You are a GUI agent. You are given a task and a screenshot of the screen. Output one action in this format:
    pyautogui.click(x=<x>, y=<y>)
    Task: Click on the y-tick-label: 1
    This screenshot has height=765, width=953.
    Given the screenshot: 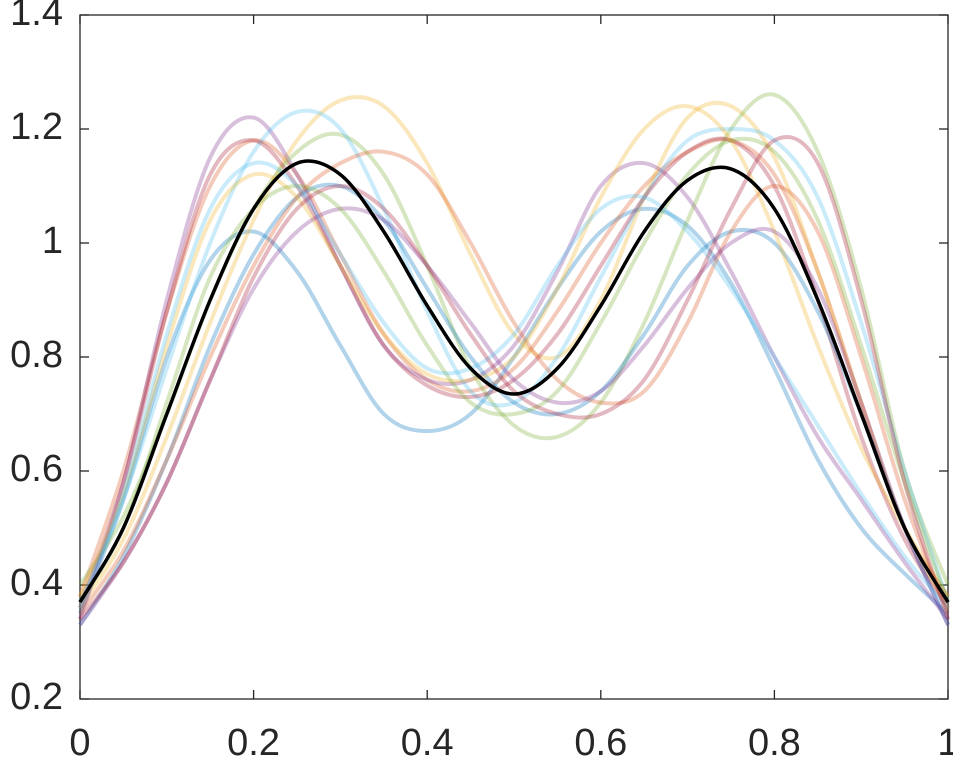 What is the action you would take?
    pyautogui.click(x=52, y=241)
    